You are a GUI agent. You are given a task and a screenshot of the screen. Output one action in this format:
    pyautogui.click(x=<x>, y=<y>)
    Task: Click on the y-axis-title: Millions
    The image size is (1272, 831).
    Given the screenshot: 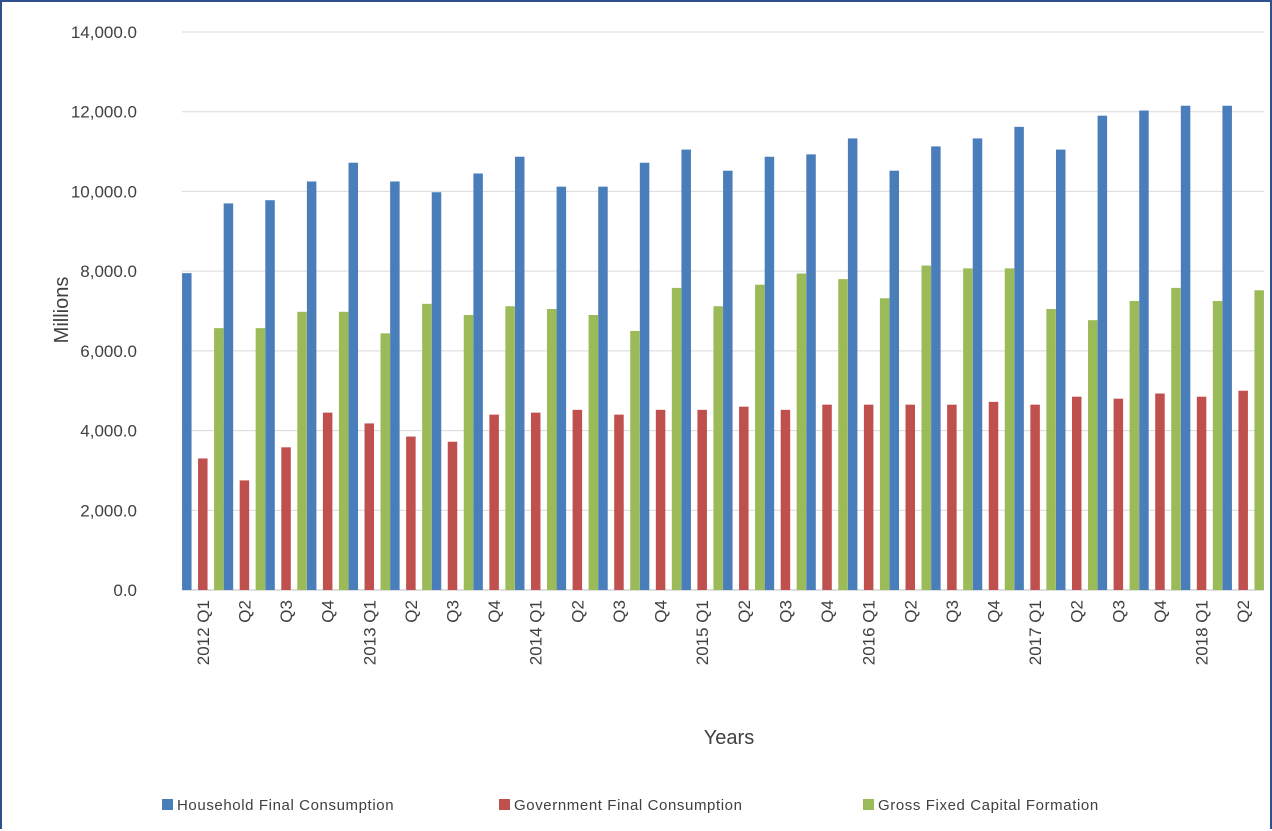 What is the action you would take?
    pyautogui.click(x=62, y=310)
    